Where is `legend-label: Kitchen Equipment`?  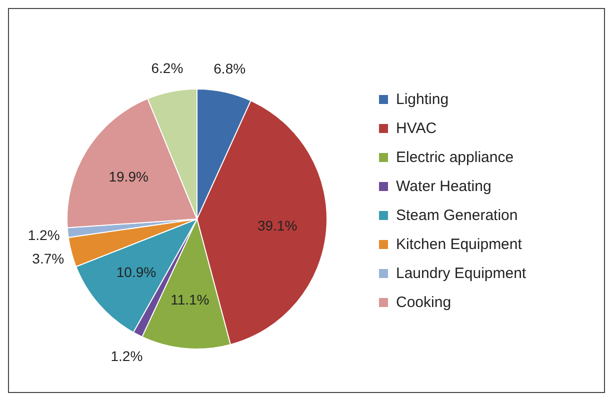 legend-label: Kitchen Equipment is located at coordinates (459, 244).